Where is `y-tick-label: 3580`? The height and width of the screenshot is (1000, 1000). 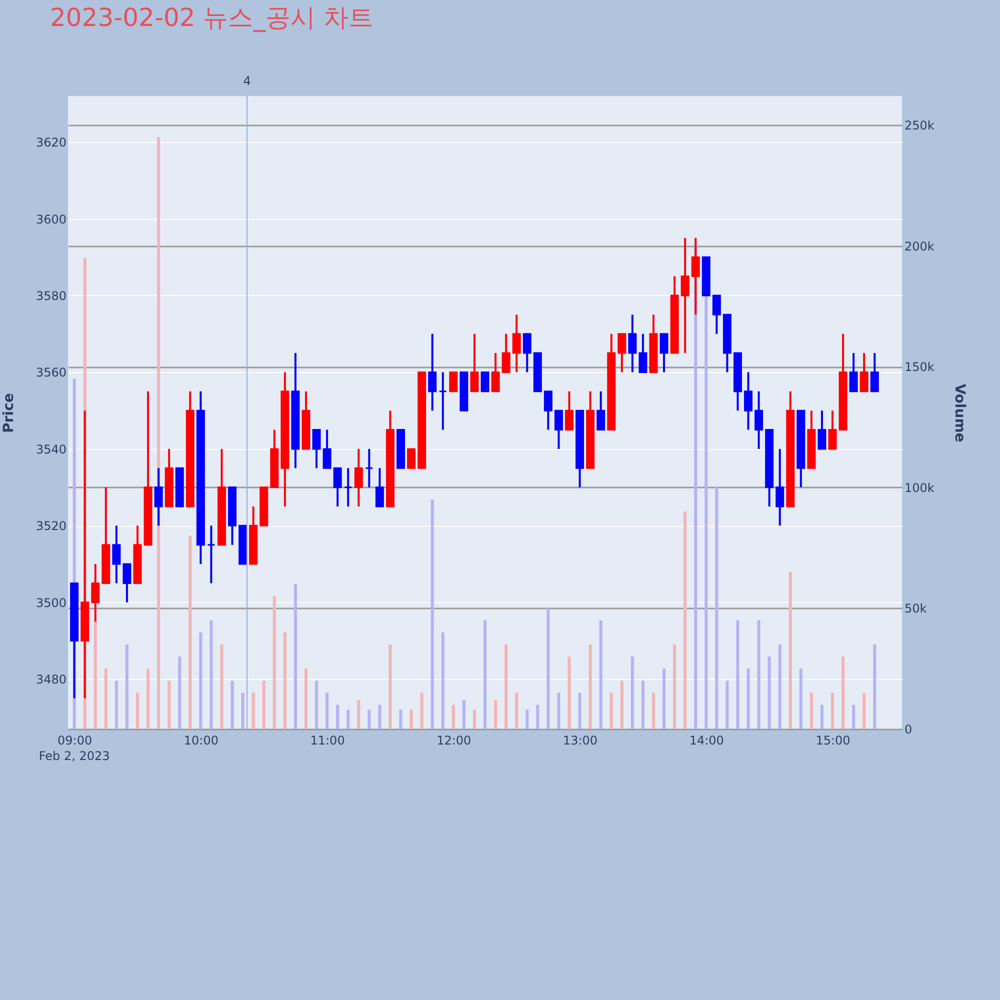 y-tick-label: 3580 is located at coordinates (51, 295).